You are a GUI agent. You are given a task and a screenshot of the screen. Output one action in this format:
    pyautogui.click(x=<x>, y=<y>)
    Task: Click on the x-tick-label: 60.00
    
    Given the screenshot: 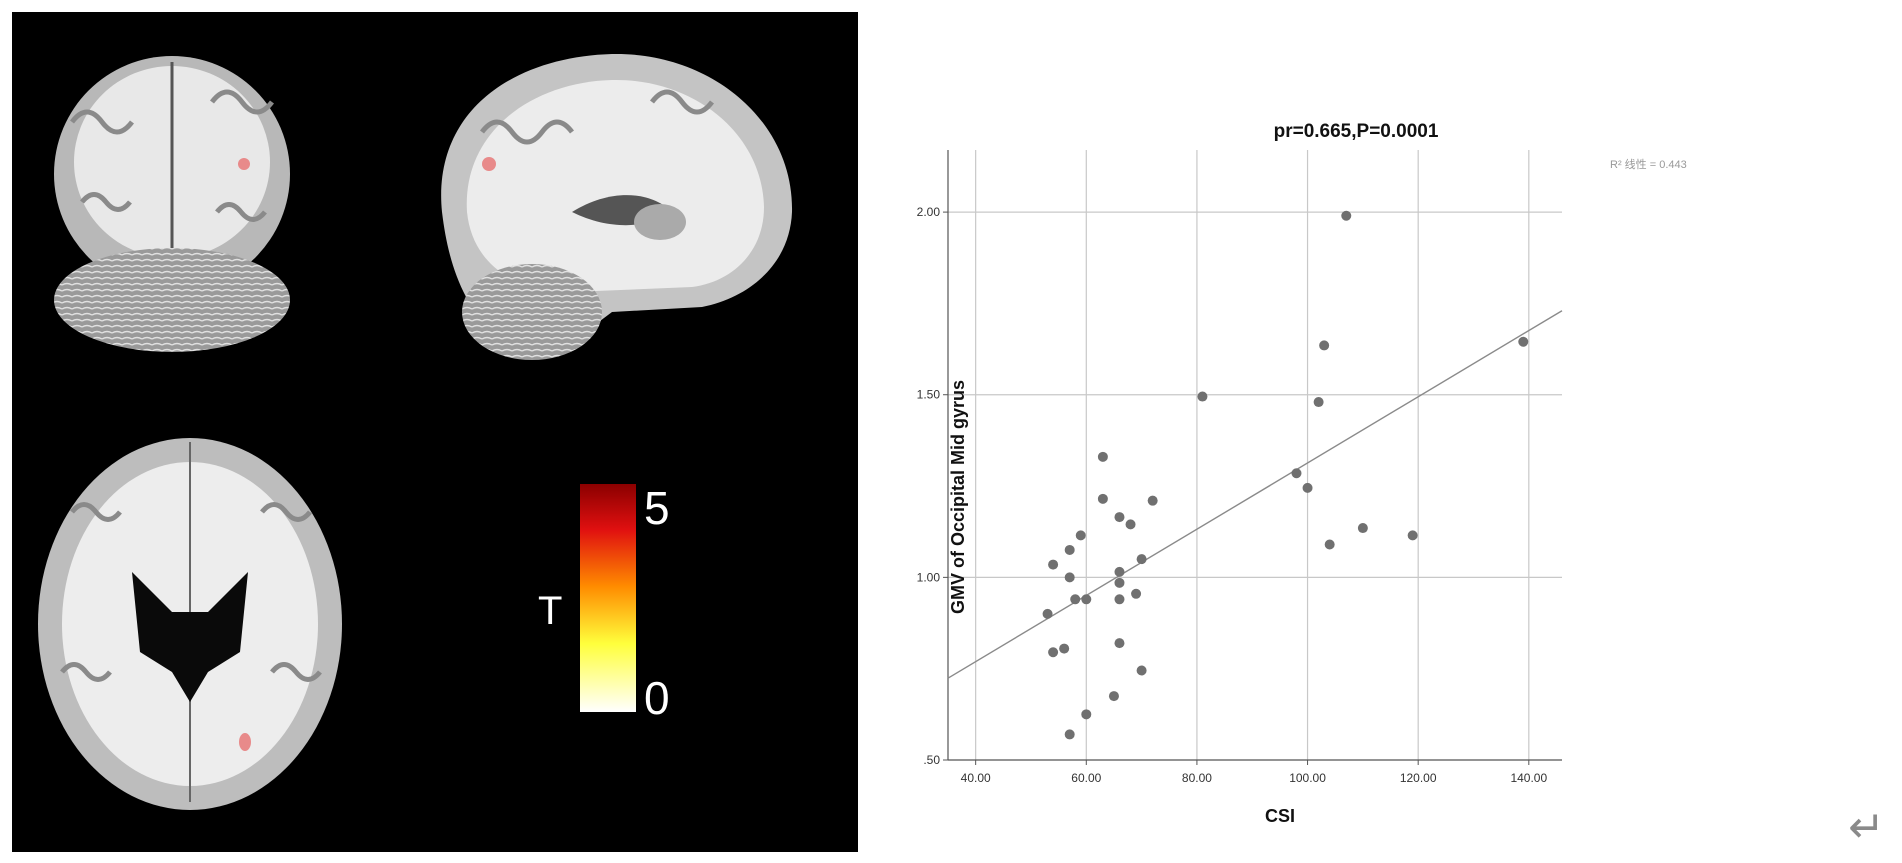 What is the action you would take?
    pyautogui.click(x=1086, y=778)
    